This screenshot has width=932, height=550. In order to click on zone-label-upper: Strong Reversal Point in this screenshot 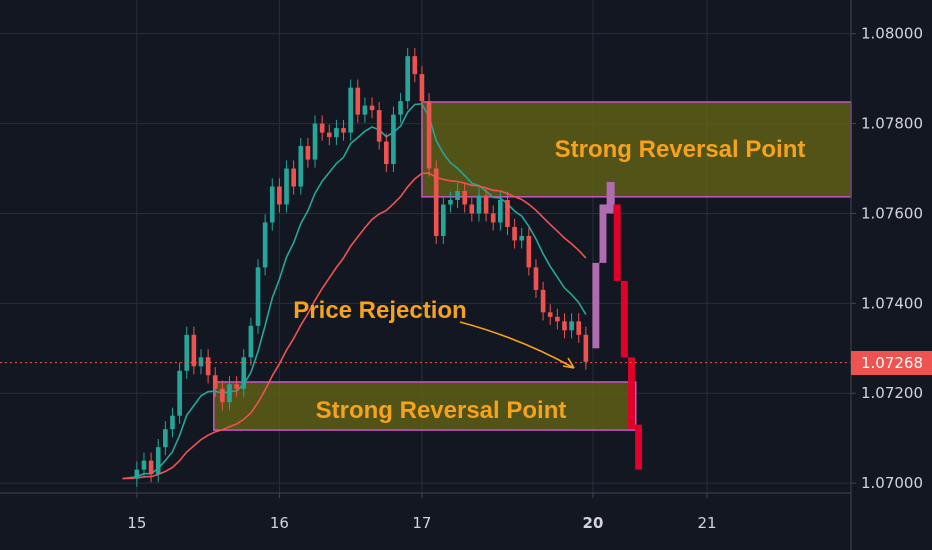, I will do `click(680, 149)`.